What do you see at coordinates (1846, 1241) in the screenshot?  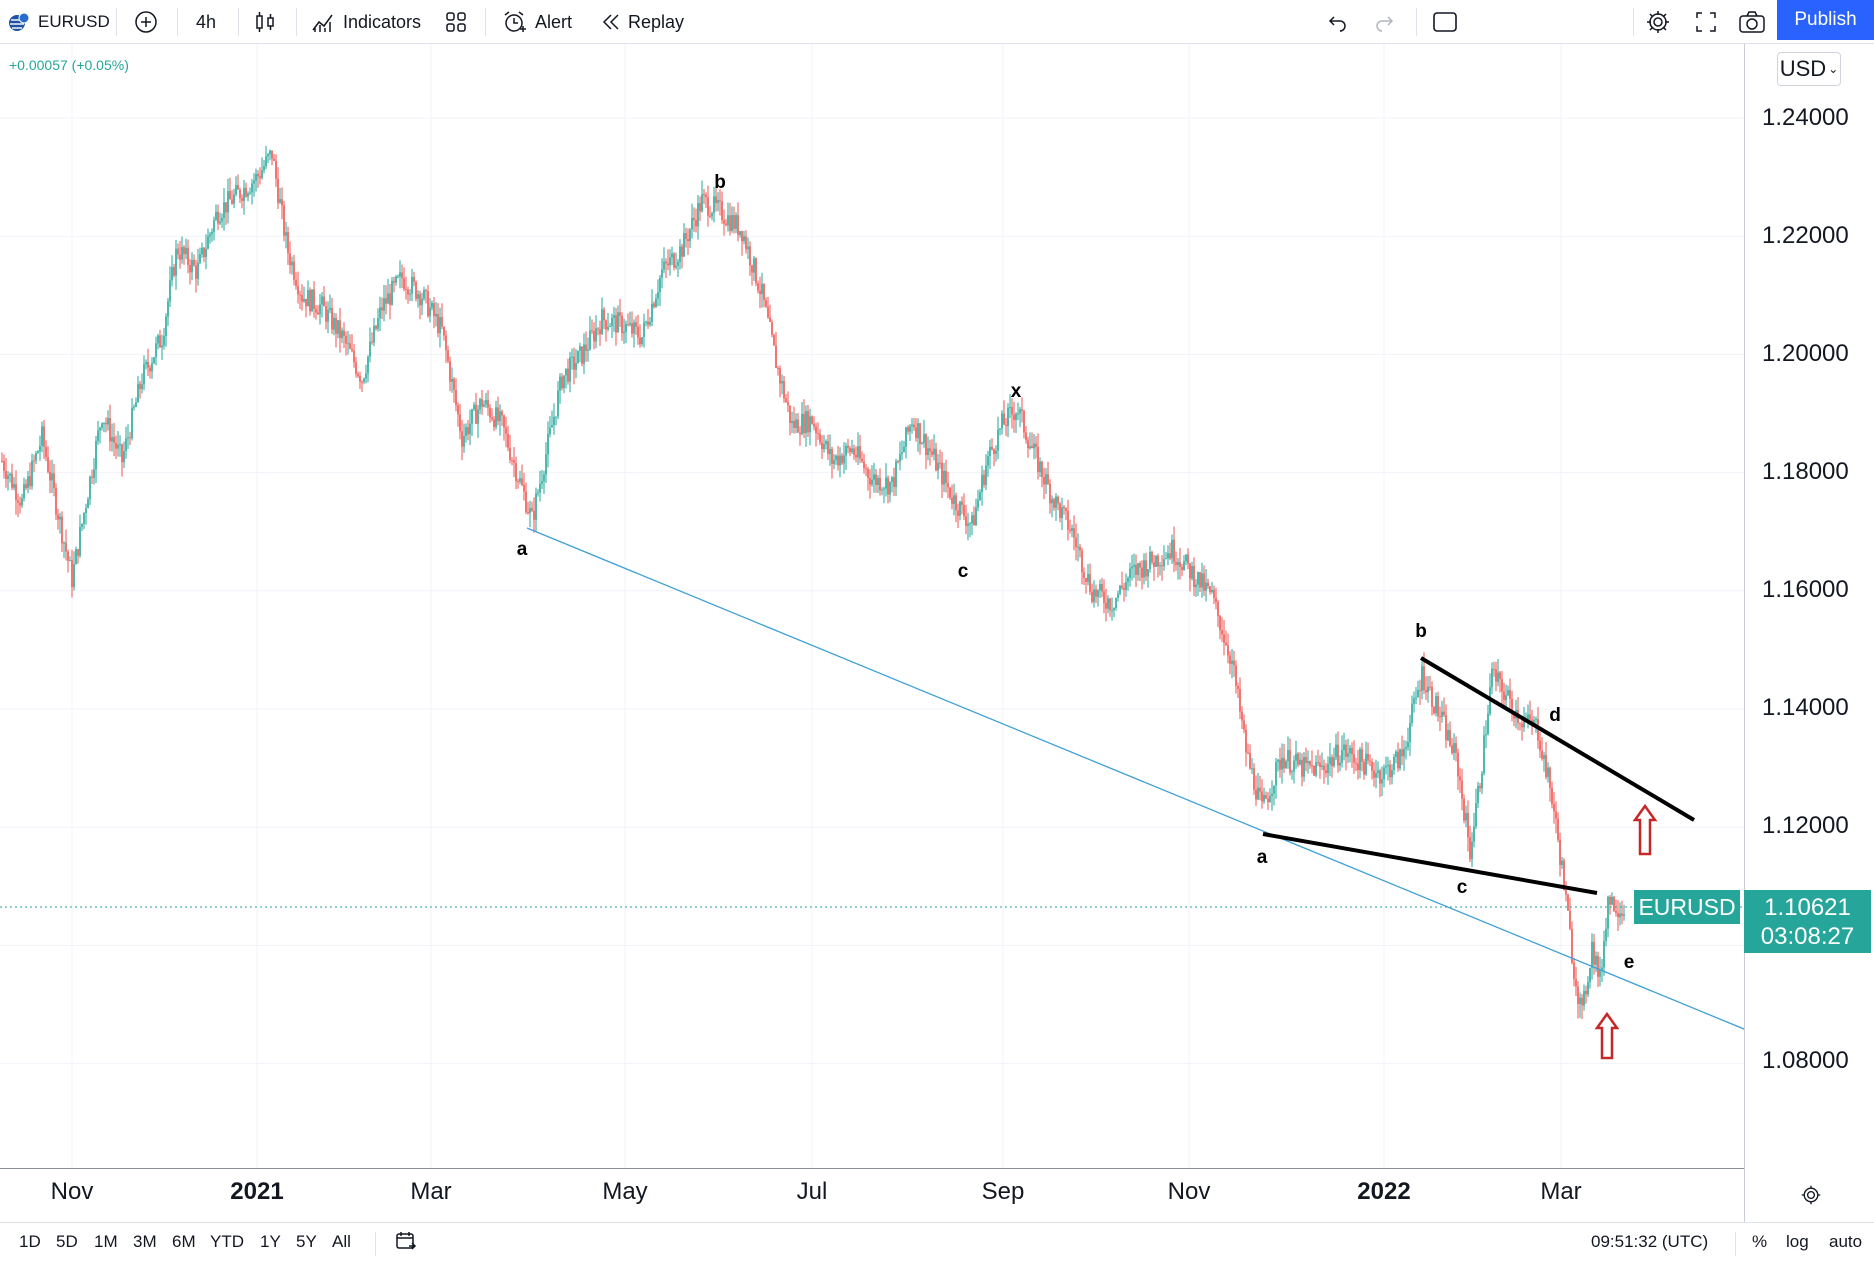 I see `auto-toggle: auto` at bounding box center [1846, 1241].